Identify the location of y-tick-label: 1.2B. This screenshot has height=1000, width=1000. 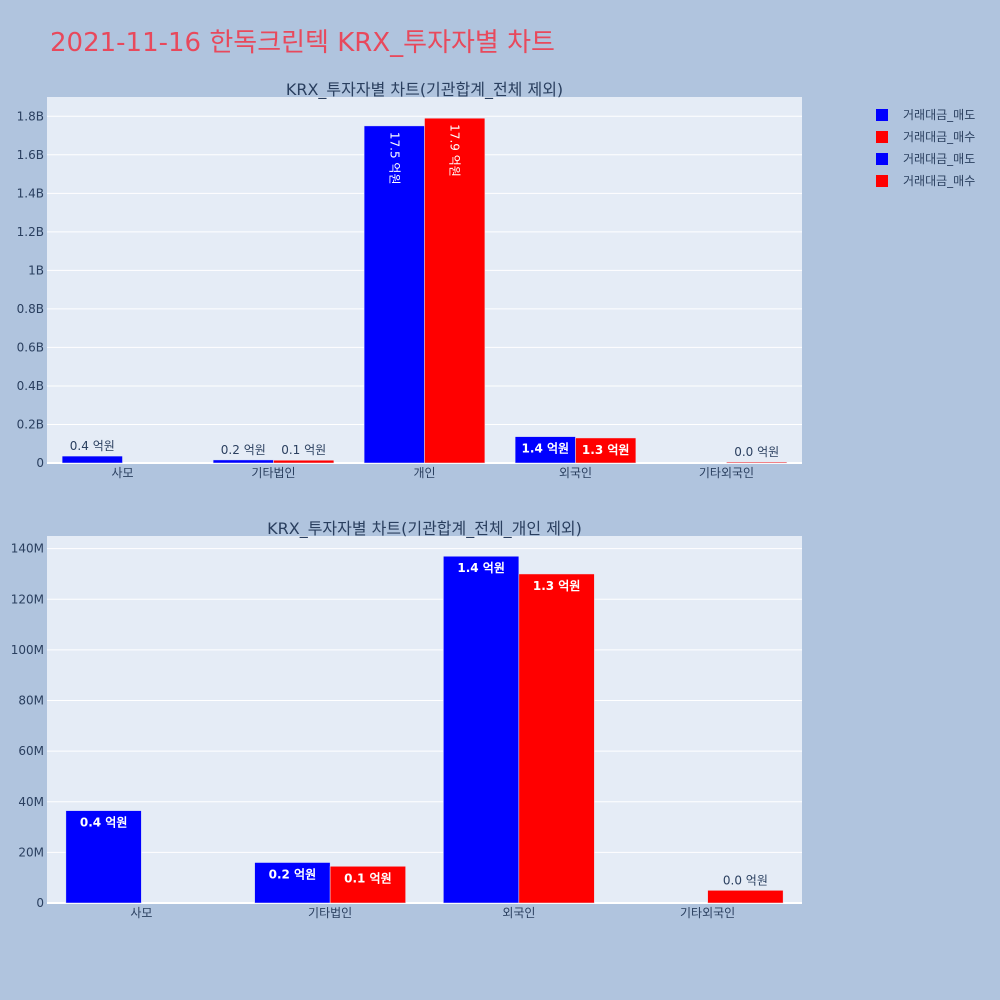
(30, 232).